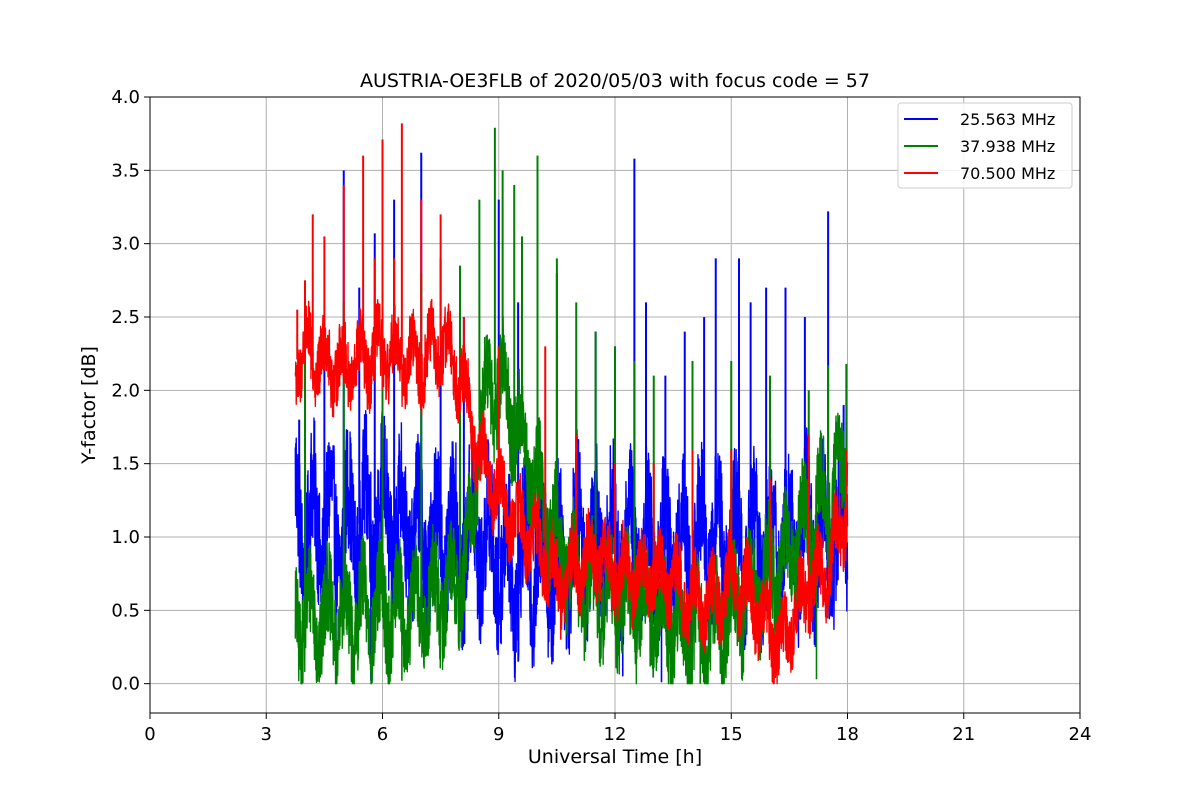  Describe the element at coordinates (89, 405) in the screenshot. I see `y-axis-label: Y-factor [dB]` at that location.